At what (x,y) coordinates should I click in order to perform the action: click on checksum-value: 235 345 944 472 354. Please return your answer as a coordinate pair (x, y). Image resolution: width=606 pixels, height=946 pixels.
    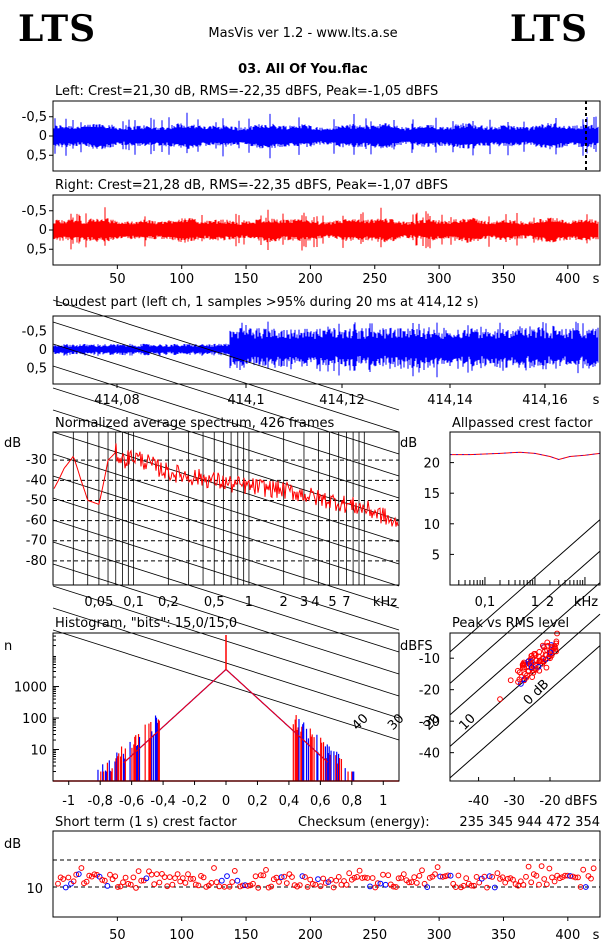
    Looking at the image, I should click on (529, 822).